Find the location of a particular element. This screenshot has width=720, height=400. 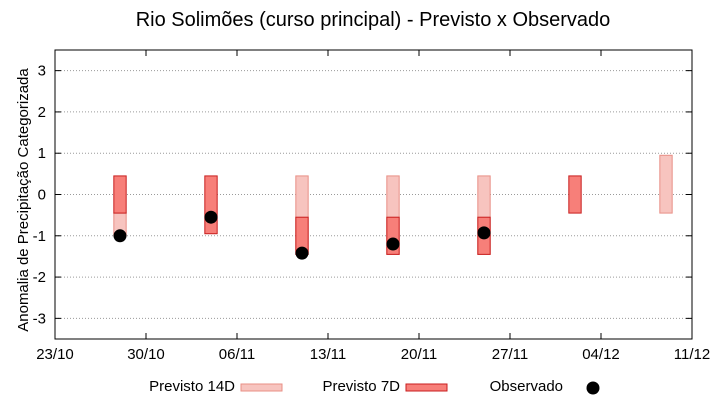

y-tick-label: -3 is located at coordinates (39, 318).